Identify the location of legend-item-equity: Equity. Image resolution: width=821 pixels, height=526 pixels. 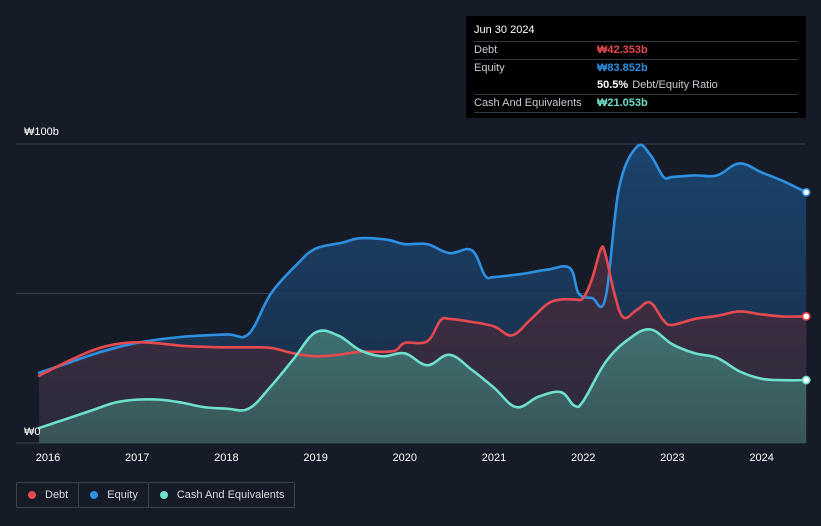
(113, 495).